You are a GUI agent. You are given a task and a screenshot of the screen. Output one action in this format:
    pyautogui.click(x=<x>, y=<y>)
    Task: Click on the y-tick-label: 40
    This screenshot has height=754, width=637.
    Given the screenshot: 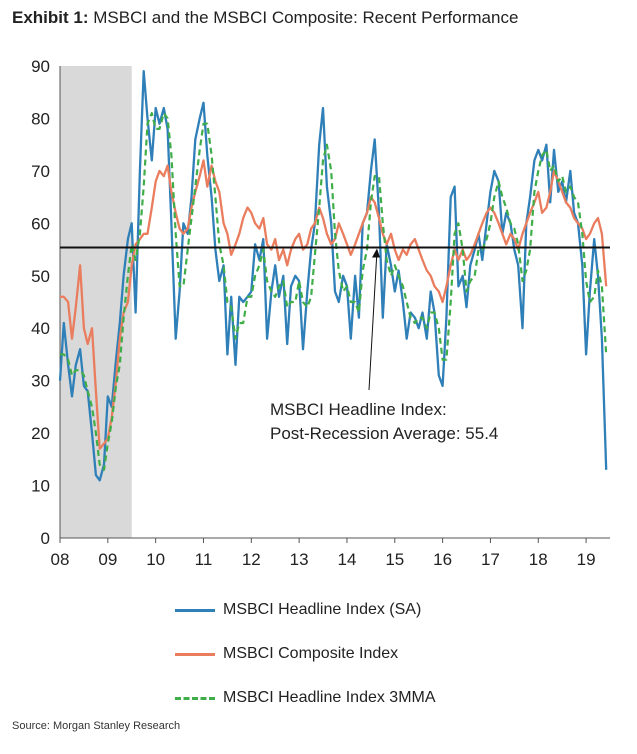 What is the action you would take?
    pyautogui.click(x=40, y=328)
    